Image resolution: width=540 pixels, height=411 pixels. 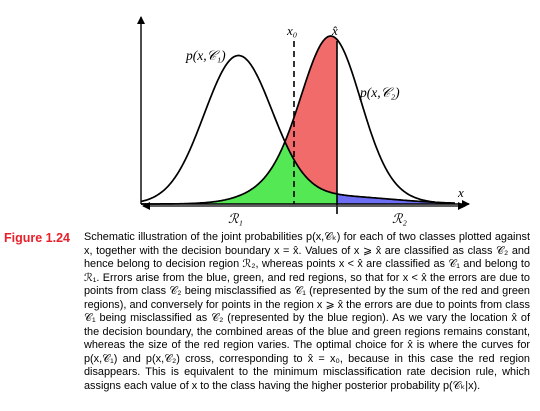 What do you see at coordinates (334, 30) in the screenshot?
I see `label-xhat: x̂` at bounding box center [334, 30].